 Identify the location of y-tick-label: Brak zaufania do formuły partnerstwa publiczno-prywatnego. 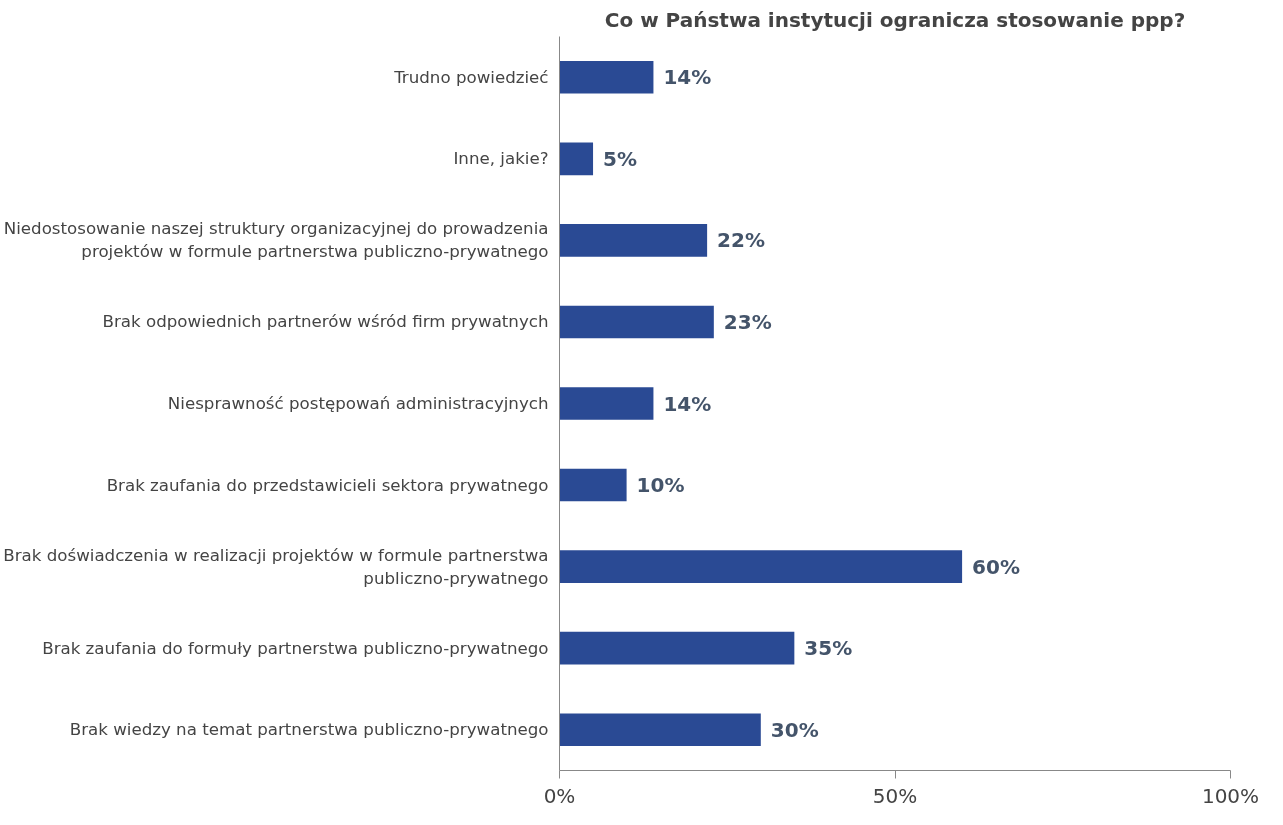
(295, 648).